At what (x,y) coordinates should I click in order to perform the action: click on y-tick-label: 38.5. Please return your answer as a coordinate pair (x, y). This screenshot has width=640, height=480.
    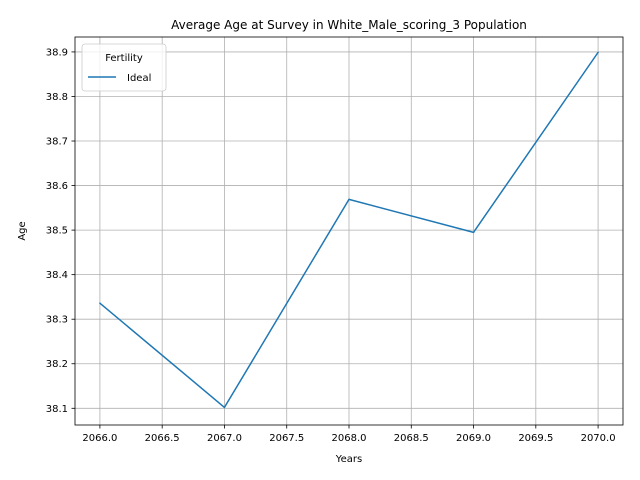
    Looking at the image, I should click on (57, 231).